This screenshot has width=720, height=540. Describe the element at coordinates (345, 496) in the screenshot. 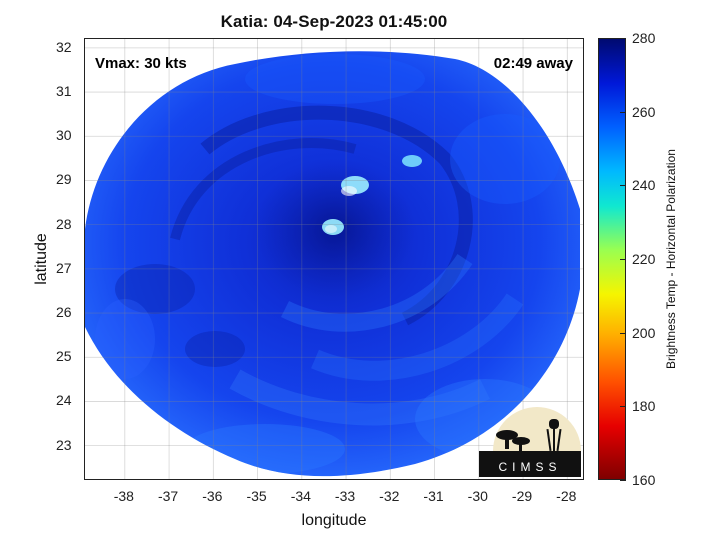

I see `x-tick-label: -33` at that location.